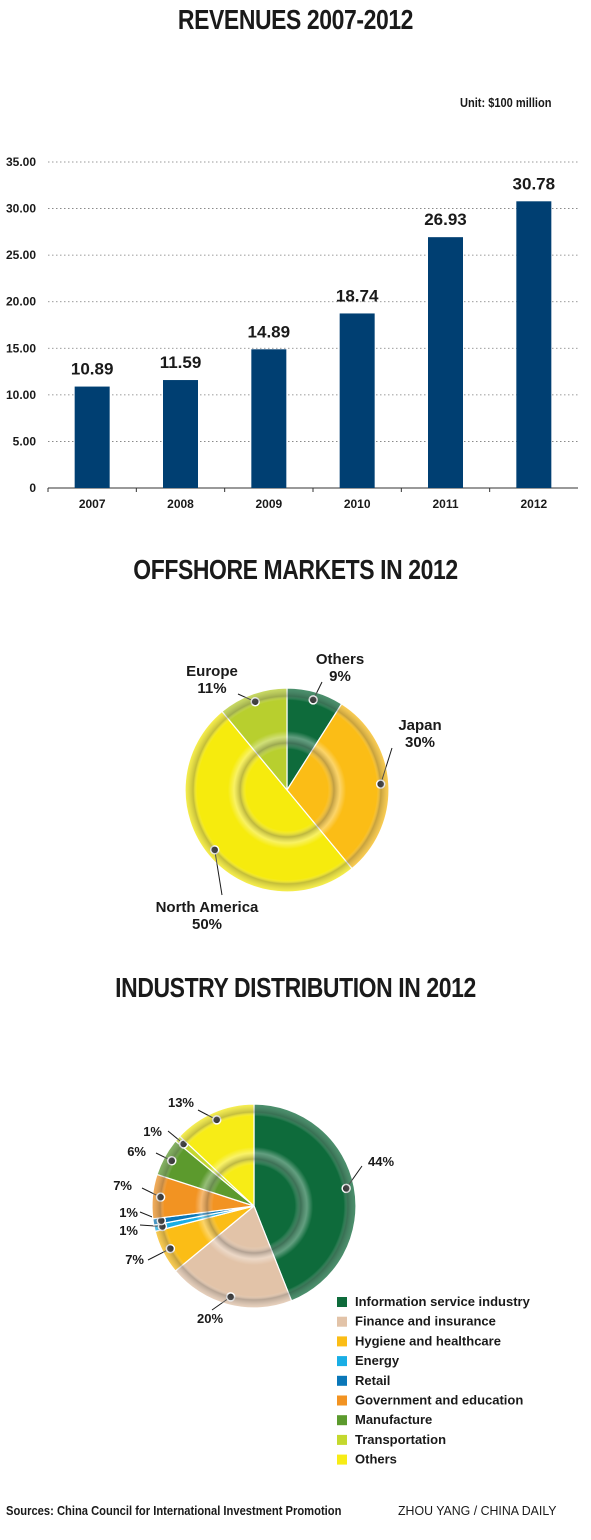 The width and height of the screenshot is (591, 1540). Describe the element at coordinates (393, 1419) in the screenshot. I see `legend-label: Manufacture` at that location.